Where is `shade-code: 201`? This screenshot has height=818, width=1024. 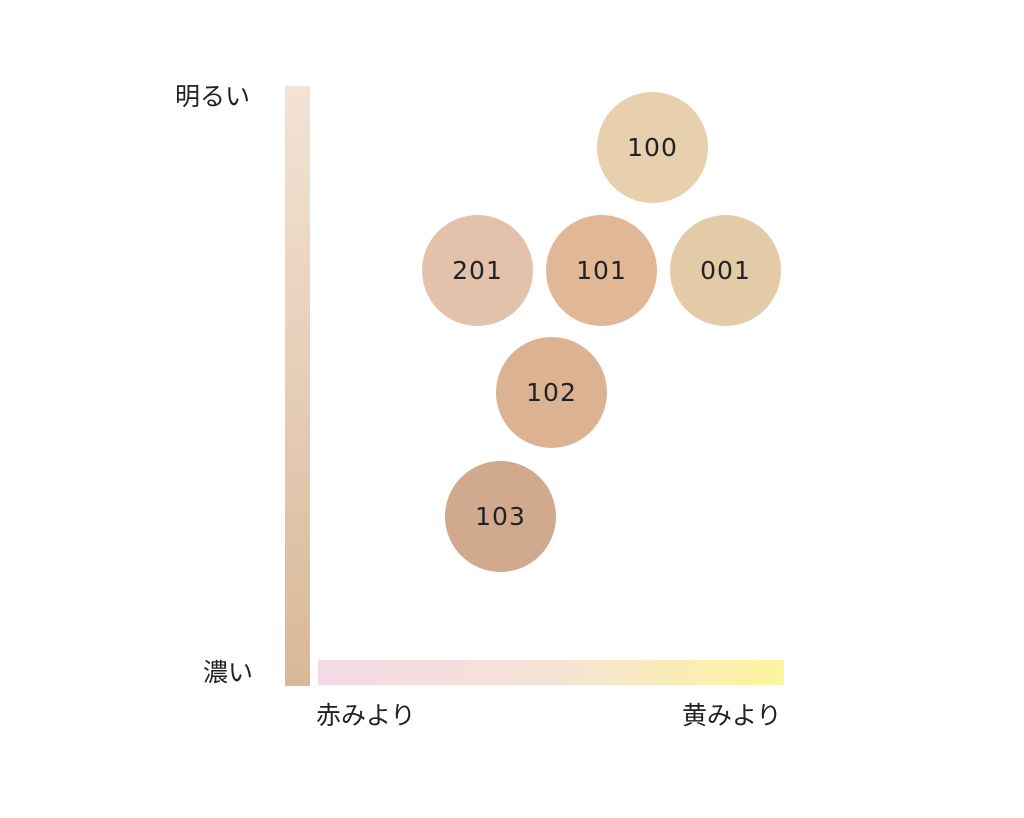 shade-code: 201 is located at coordinates (477, 270).